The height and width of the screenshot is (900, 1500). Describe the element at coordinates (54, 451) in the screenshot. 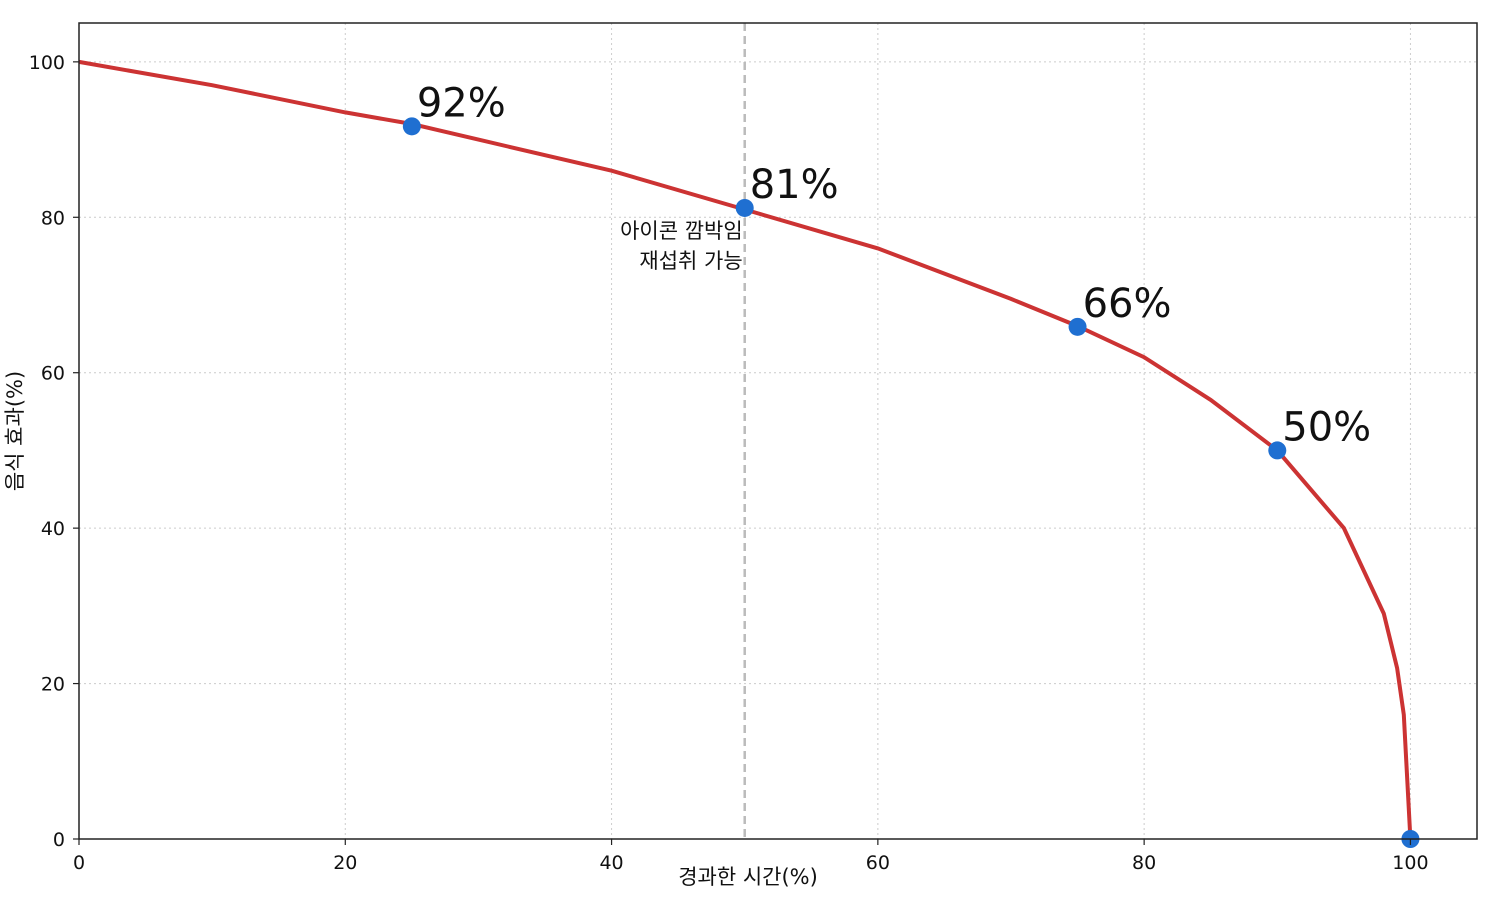

I see `y-axis: 0 20 40 60 80 100` at that location.